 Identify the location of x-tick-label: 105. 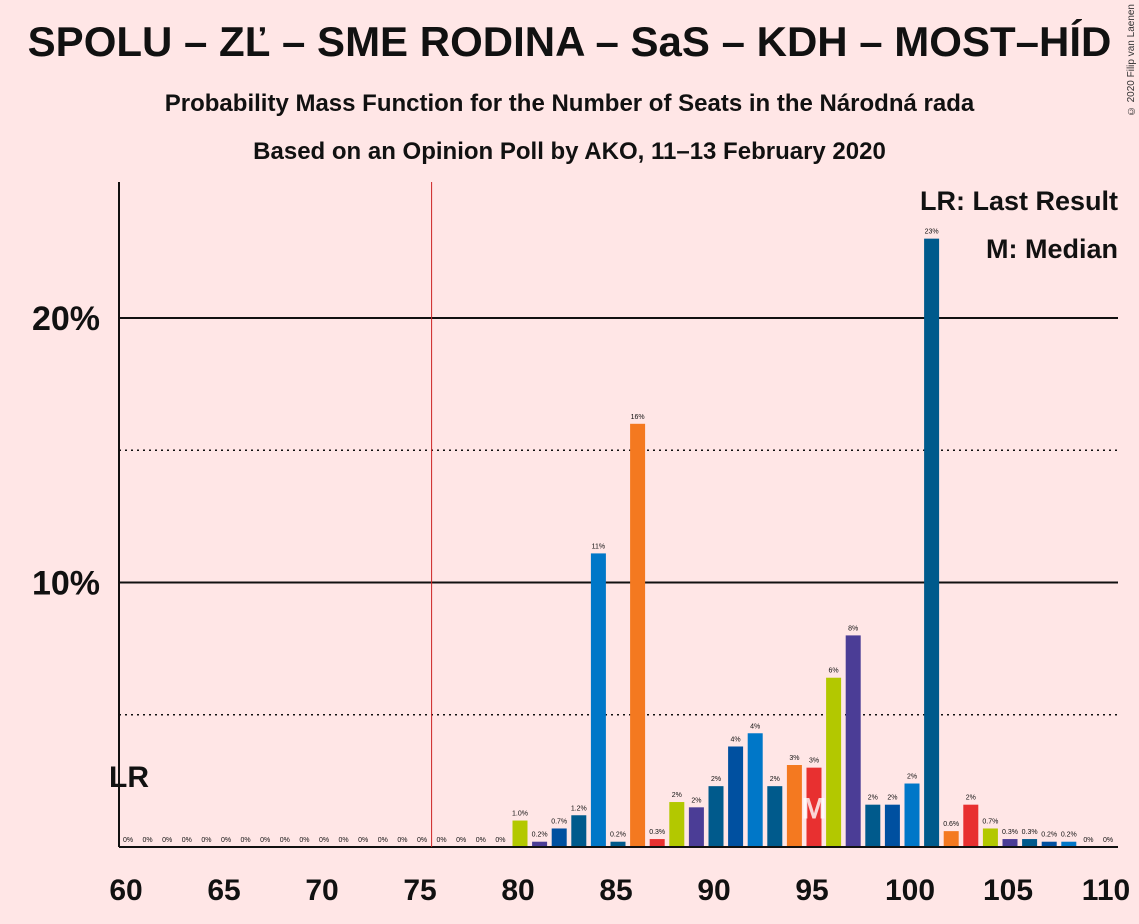
(1008, 890).